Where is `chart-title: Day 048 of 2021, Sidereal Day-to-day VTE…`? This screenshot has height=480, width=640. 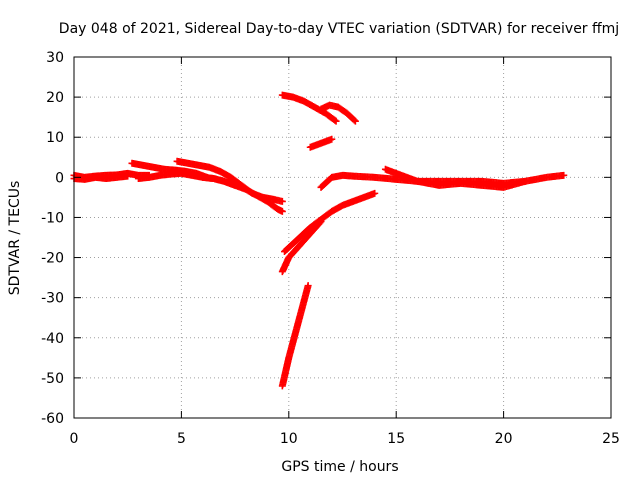 chart-title: Day 048 of 2021, Sidereal Day-to-day VTE… is located at coordinates (339, 29).